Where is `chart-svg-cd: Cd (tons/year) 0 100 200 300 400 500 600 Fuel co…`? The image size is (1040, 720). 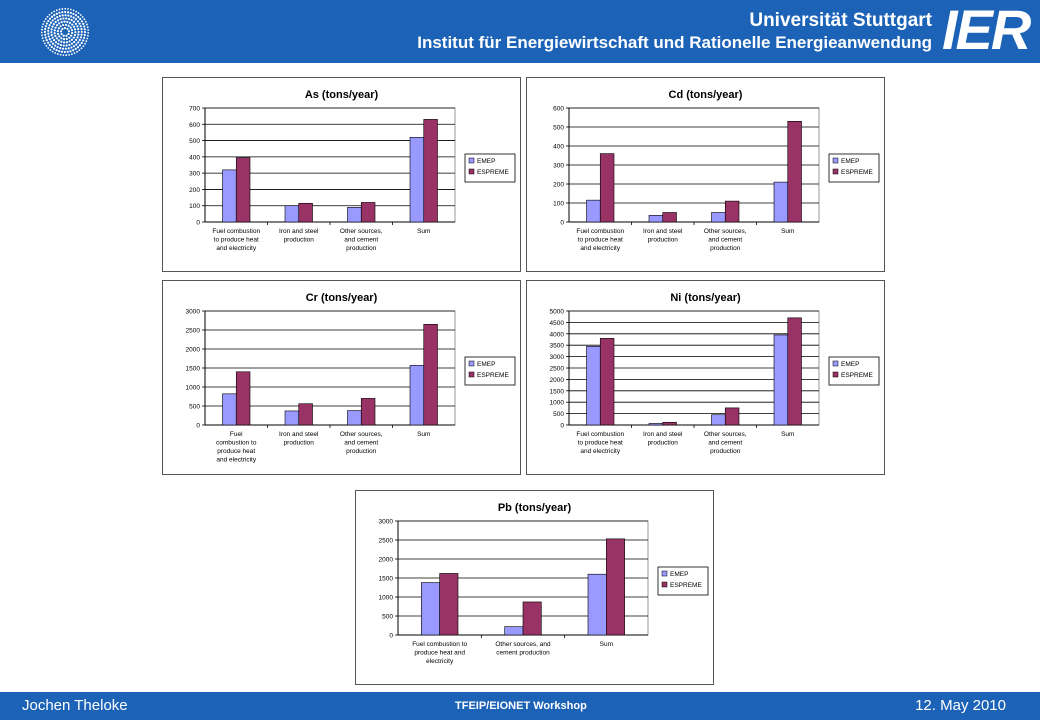 chart-svg-cd: Cd (tons/year) 0 100 200 300 400 500 600 Fuel co… is located at coordinates (716, 170).